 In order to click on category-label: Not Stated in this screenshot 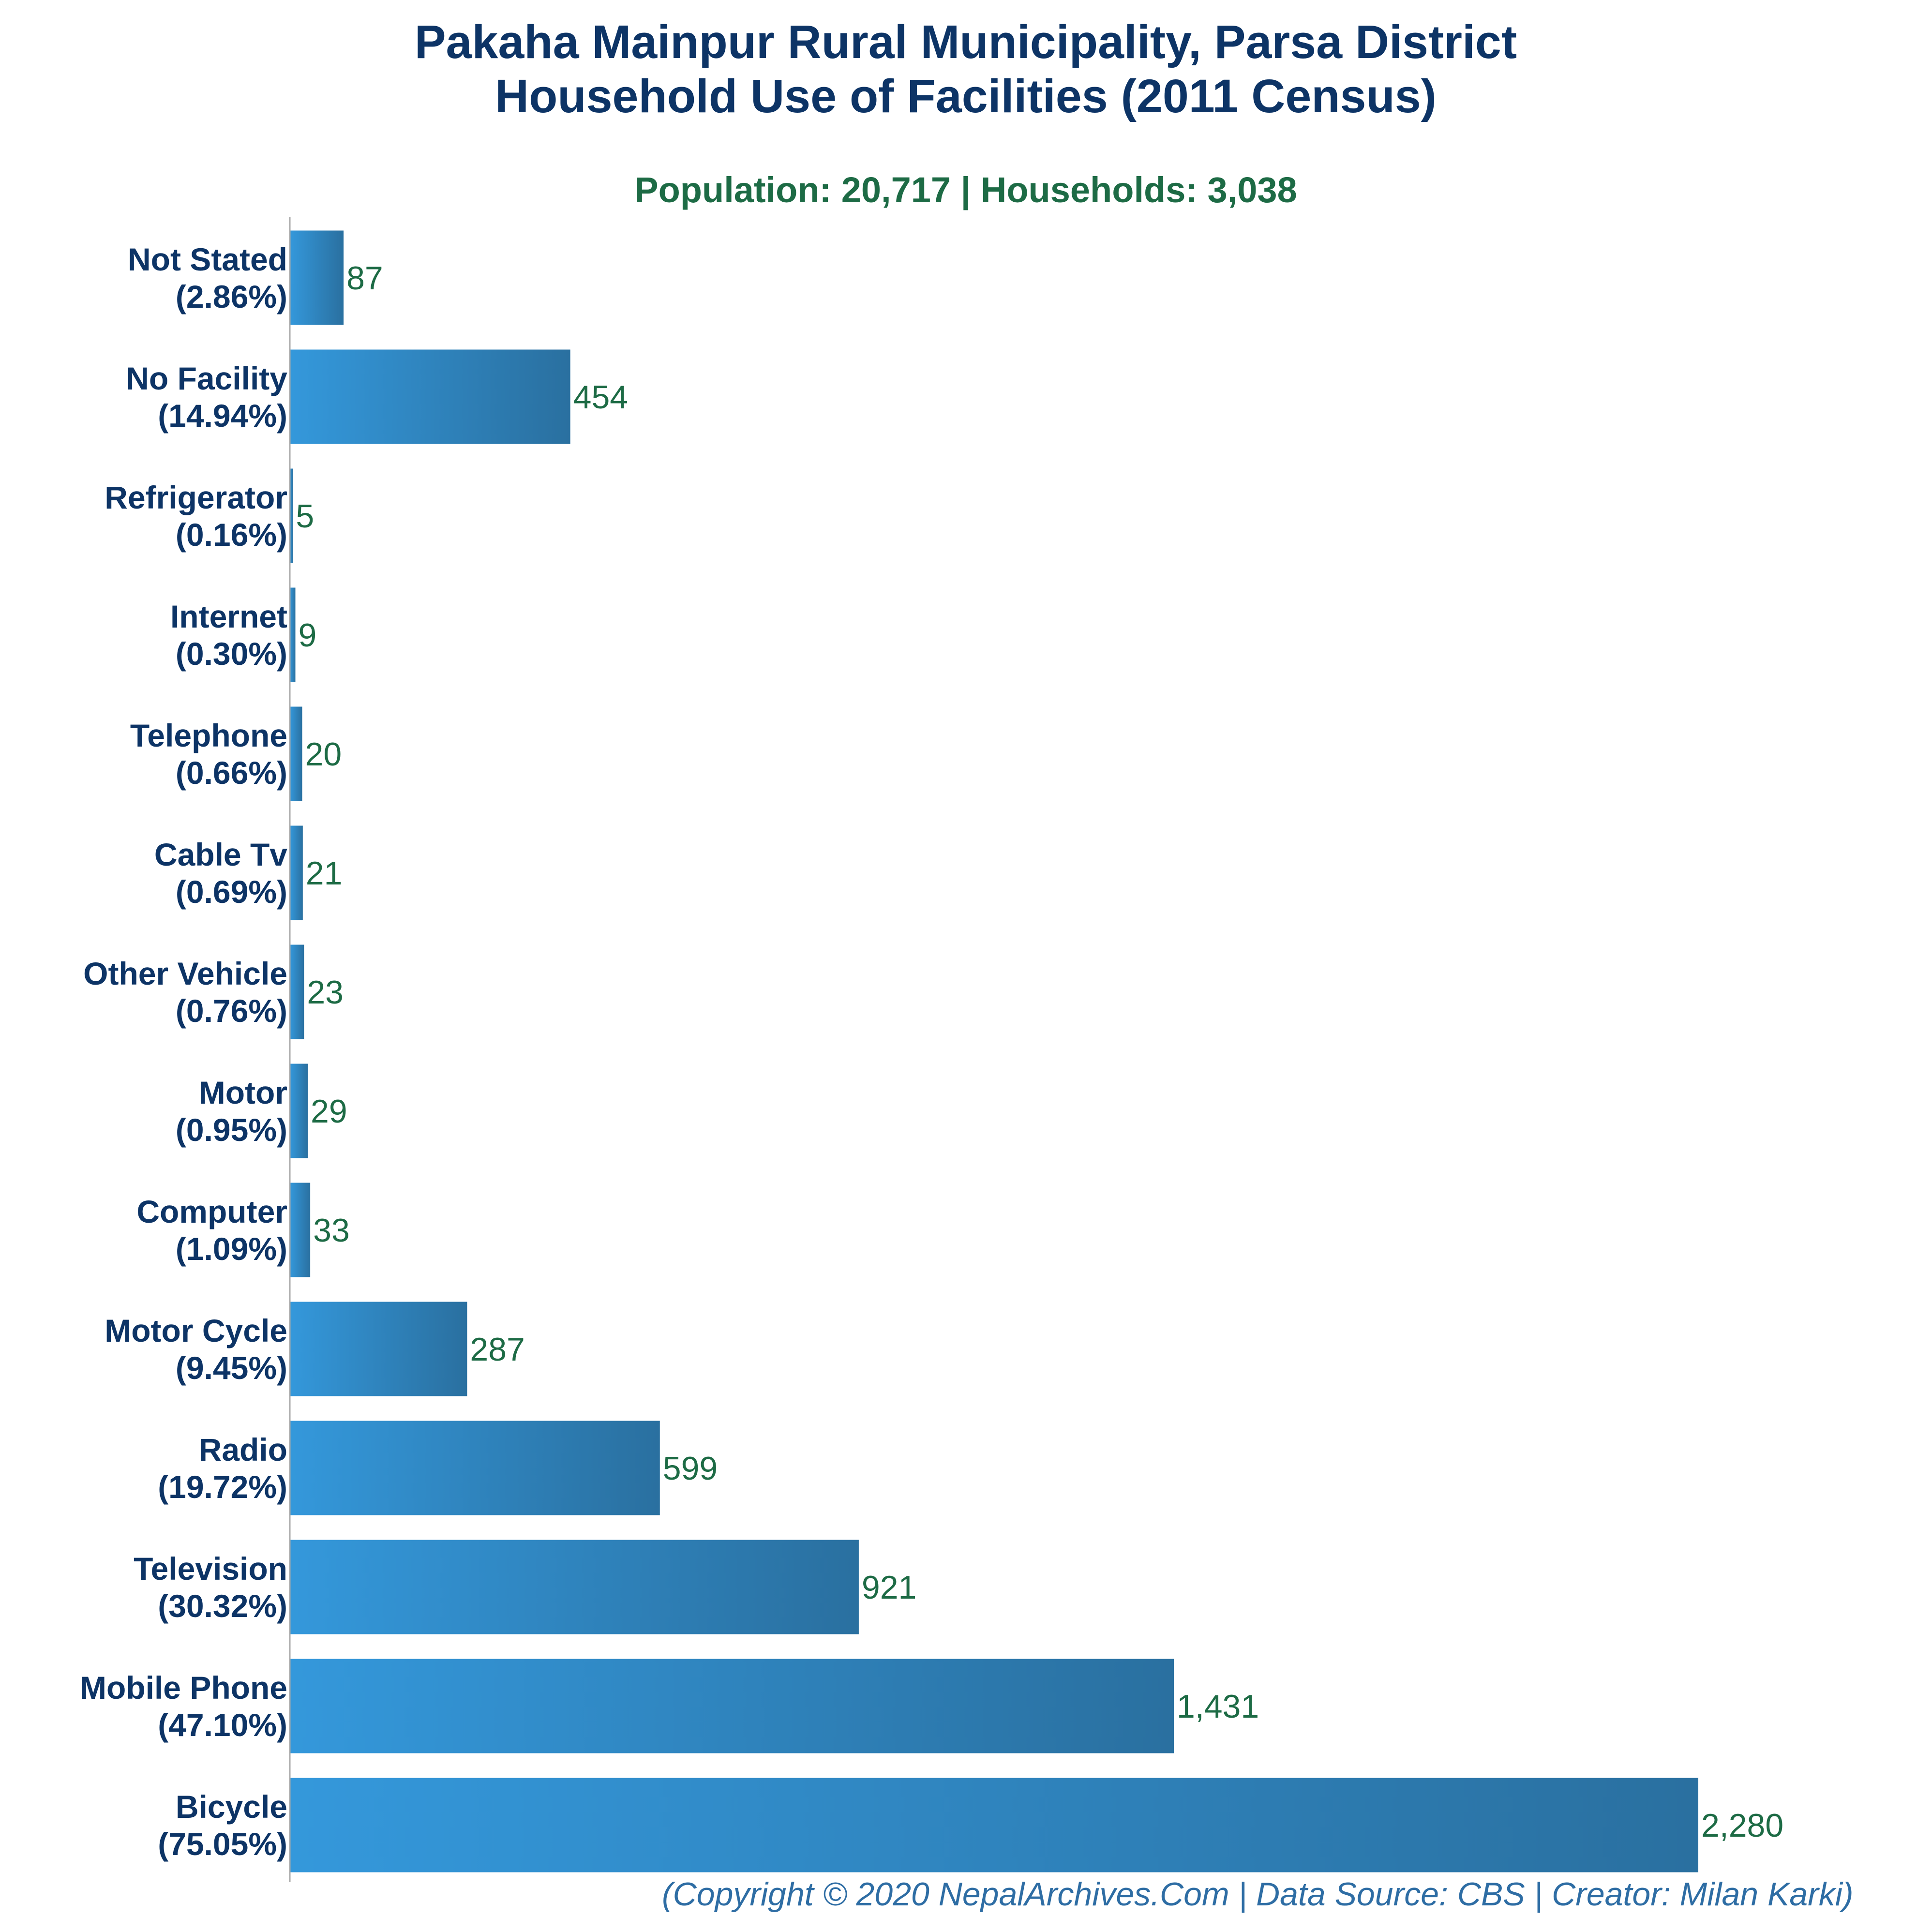, I will do `click(207, 259)`.